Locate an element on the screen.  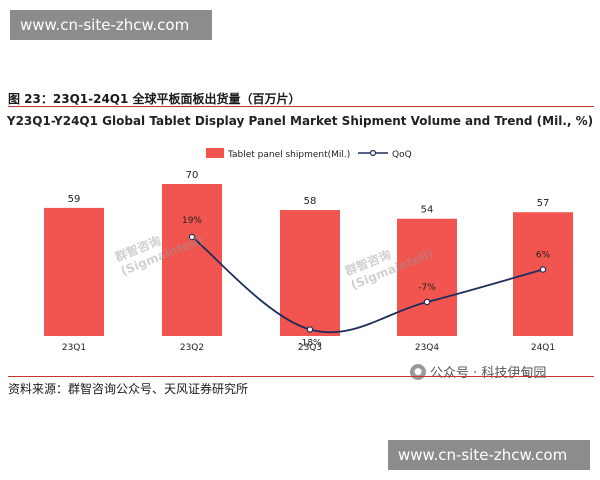
qoq-value-label: -18% is located at coordinates (310, 344).